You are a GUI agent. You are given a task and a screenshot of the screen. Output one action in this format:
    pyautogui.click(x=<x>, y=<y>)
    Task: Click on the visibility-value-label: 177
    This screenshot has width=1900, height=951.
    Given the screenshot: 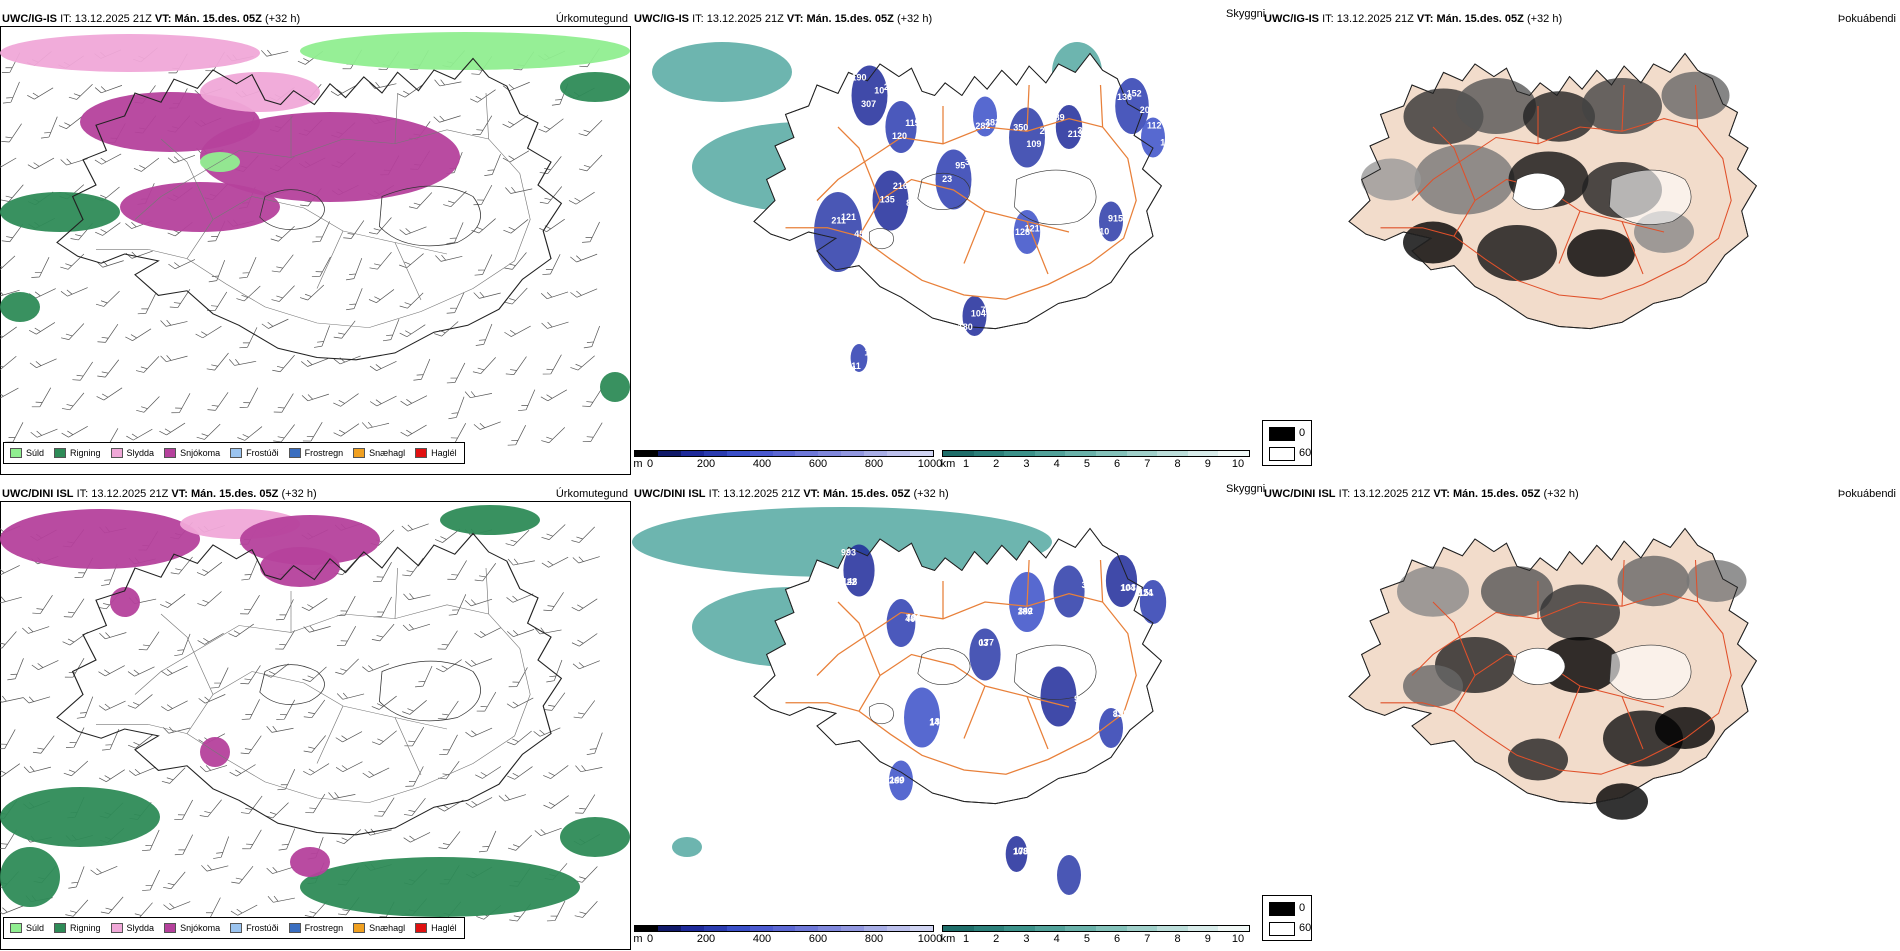 What is the action you would take?
    pyautogui.click(x=986, y=643)
    